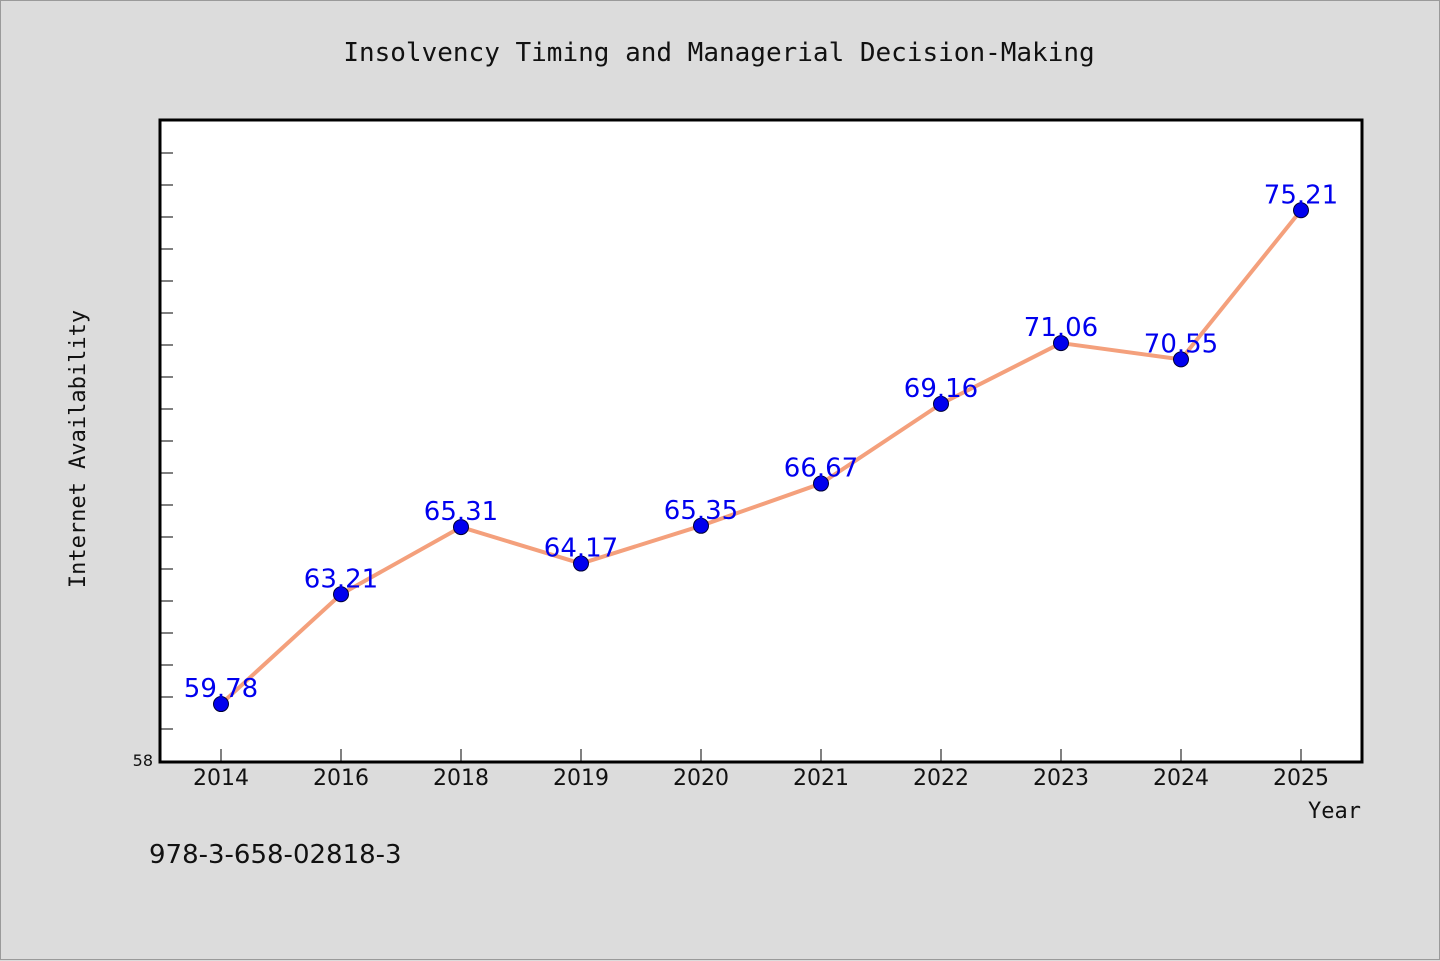 Image resolution: width=1440 pixels, height=961 pixels. Describe the element at coordinates (461, 512) in the screenshot. I see `data-label: 65.31` at that location.